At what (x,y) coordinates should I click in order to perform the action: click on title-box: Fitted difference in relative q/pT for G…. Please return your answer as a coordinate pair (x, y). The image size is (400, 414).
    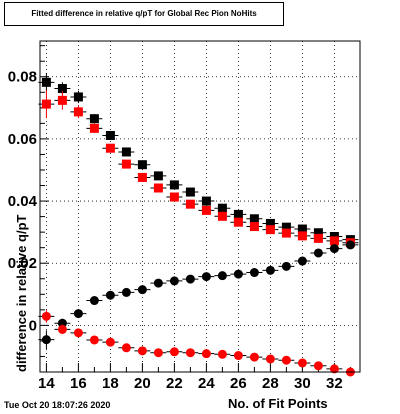
    Looking at the image, I should click on (144, 14).